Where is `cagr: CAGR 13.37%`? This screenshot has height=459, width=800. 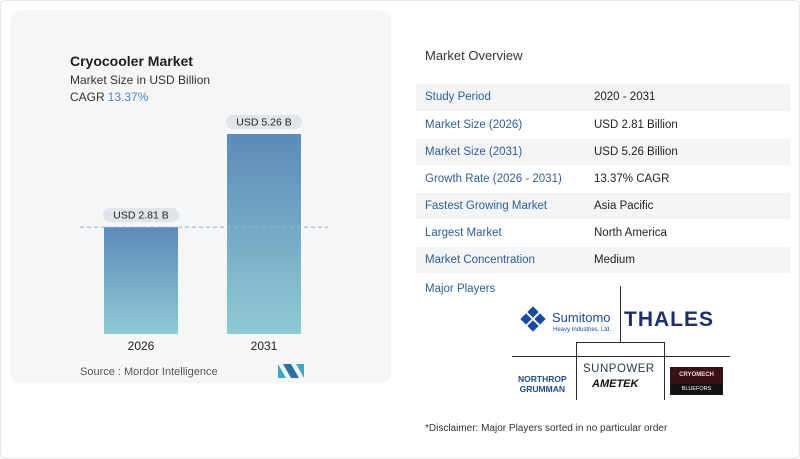 cagr: CAGR 13.37% is located at coordinates (109, 97).